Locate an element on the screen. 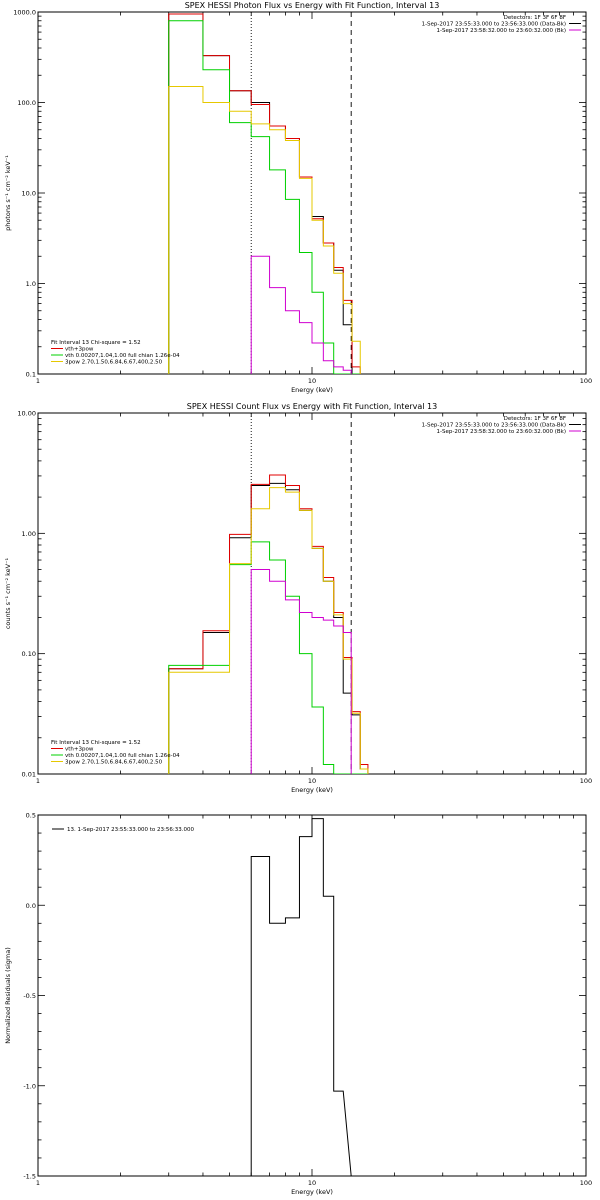 The width and height of the screenshot is (600, 1200). y-tick-label: 0.10 is located at coordinates (29, 654).